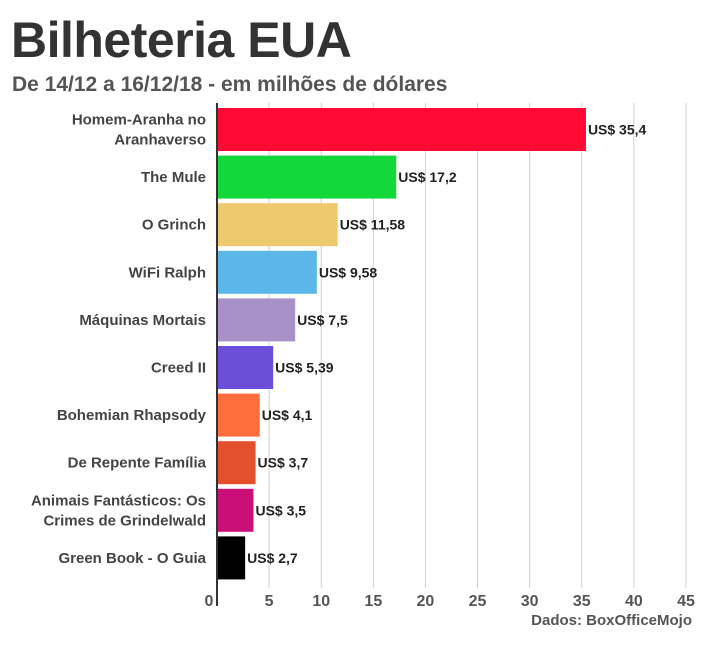 This screenshot has width=727, height=657. What do you see at coordinates (209, 601) in the screenshot?
I see `x-tick-label-0: 0` at bounding box center [209, 601].